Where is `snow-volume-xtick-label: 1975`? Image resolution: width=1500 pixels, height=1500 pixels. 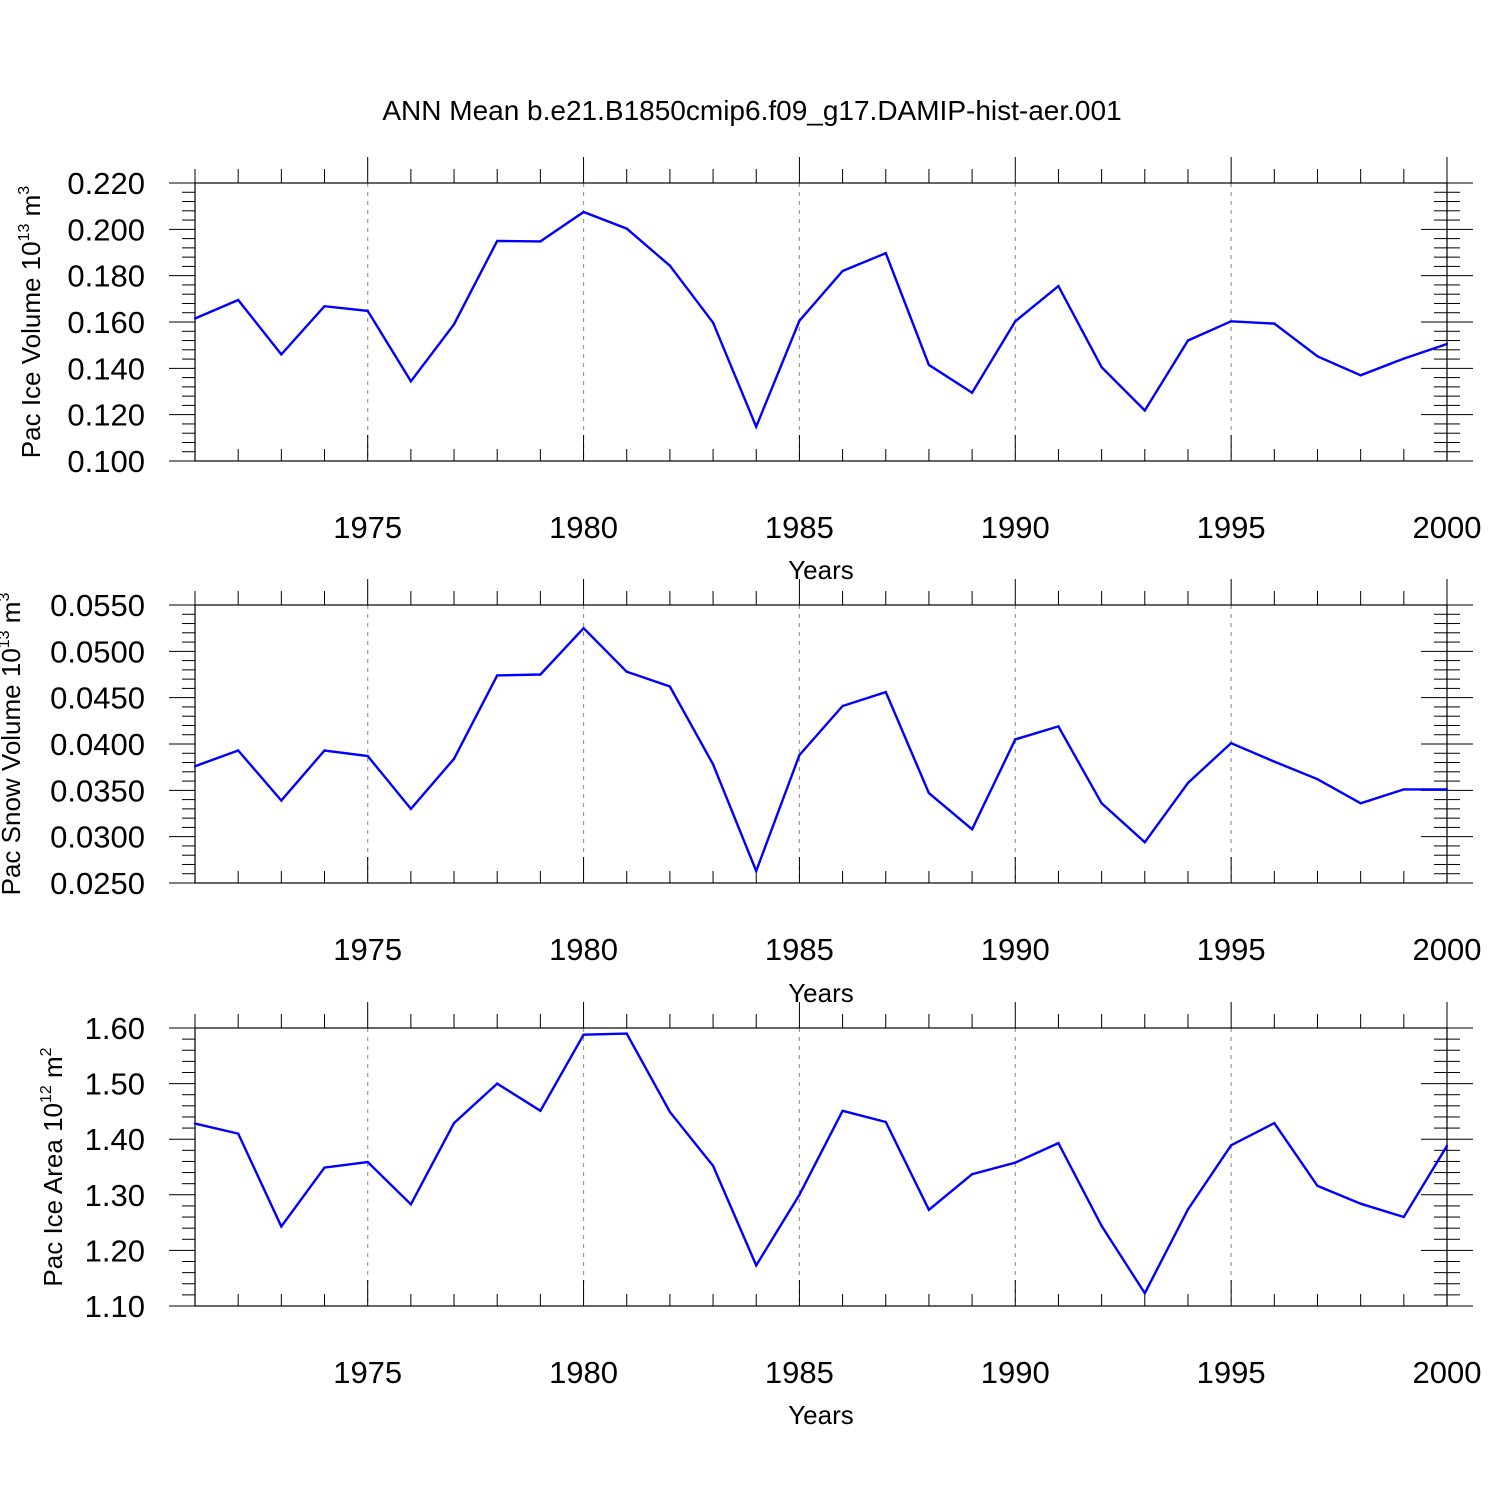
snow-volume-xtick-label: 1975 is located at coordinates (367, 949).